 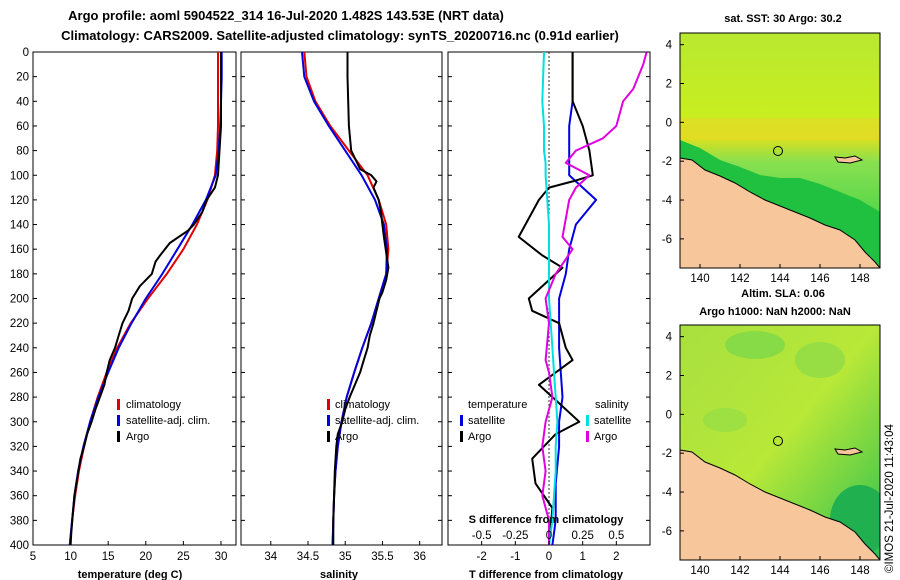 What do you see at coordinates (859, 279) in the screenshot?
I see `m1-ticks-lon-label: 148` at bounding box center [859, 279].